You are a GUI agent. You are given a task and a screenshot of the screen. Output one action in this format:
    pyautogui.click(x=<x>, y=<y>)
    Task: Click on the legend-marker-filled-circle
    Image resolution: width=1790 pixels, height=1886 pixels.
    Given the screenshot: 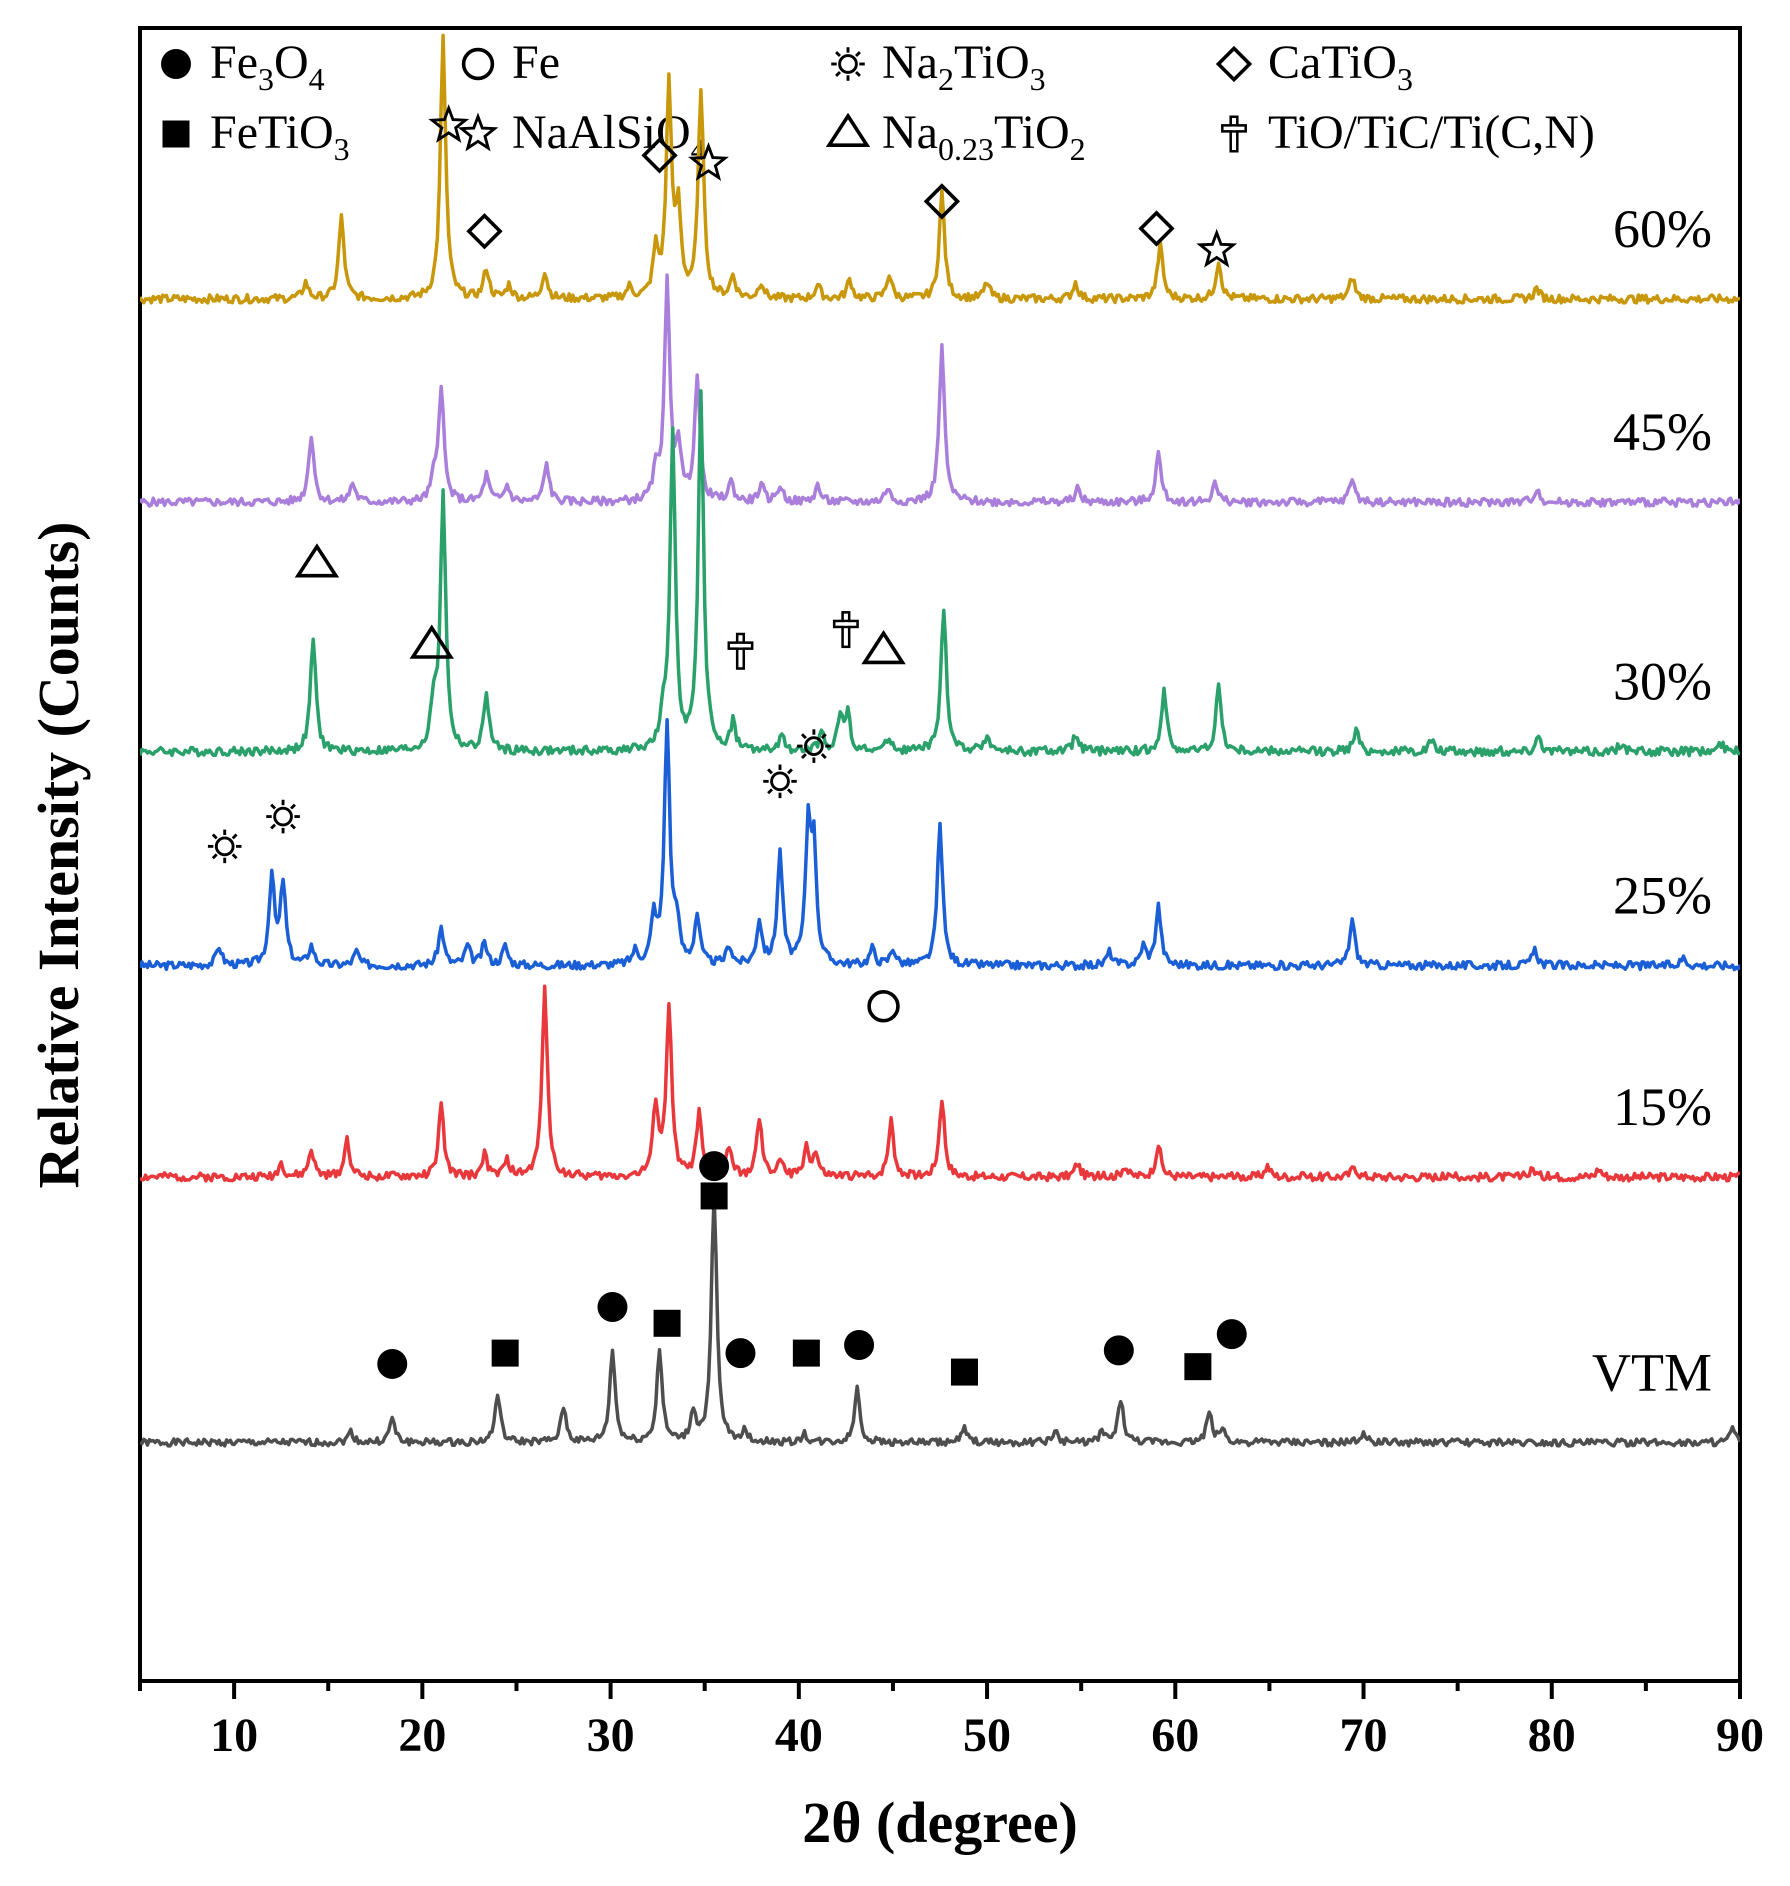 What is the action you would take?
    pyautogui.click(x=176, y=64)
    